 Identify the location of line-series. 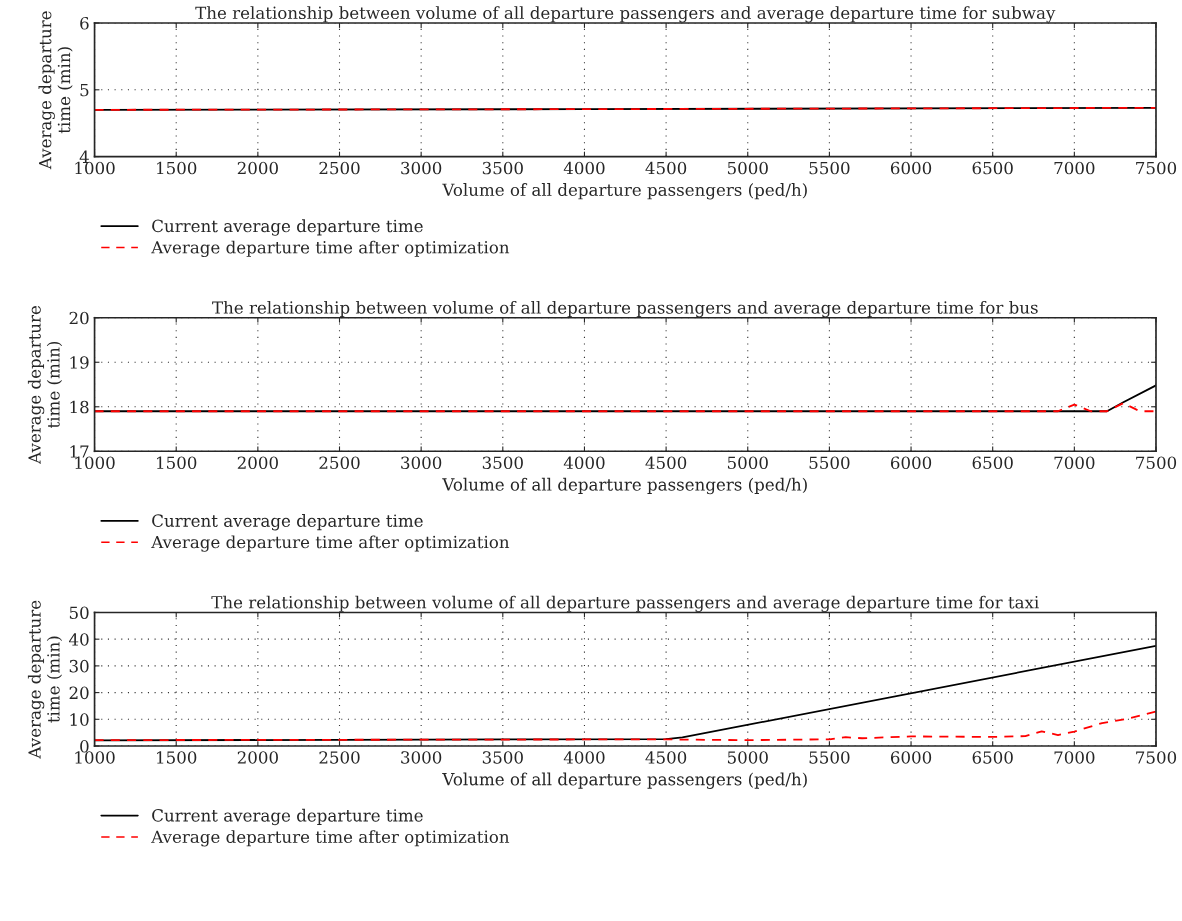
(625, 726).